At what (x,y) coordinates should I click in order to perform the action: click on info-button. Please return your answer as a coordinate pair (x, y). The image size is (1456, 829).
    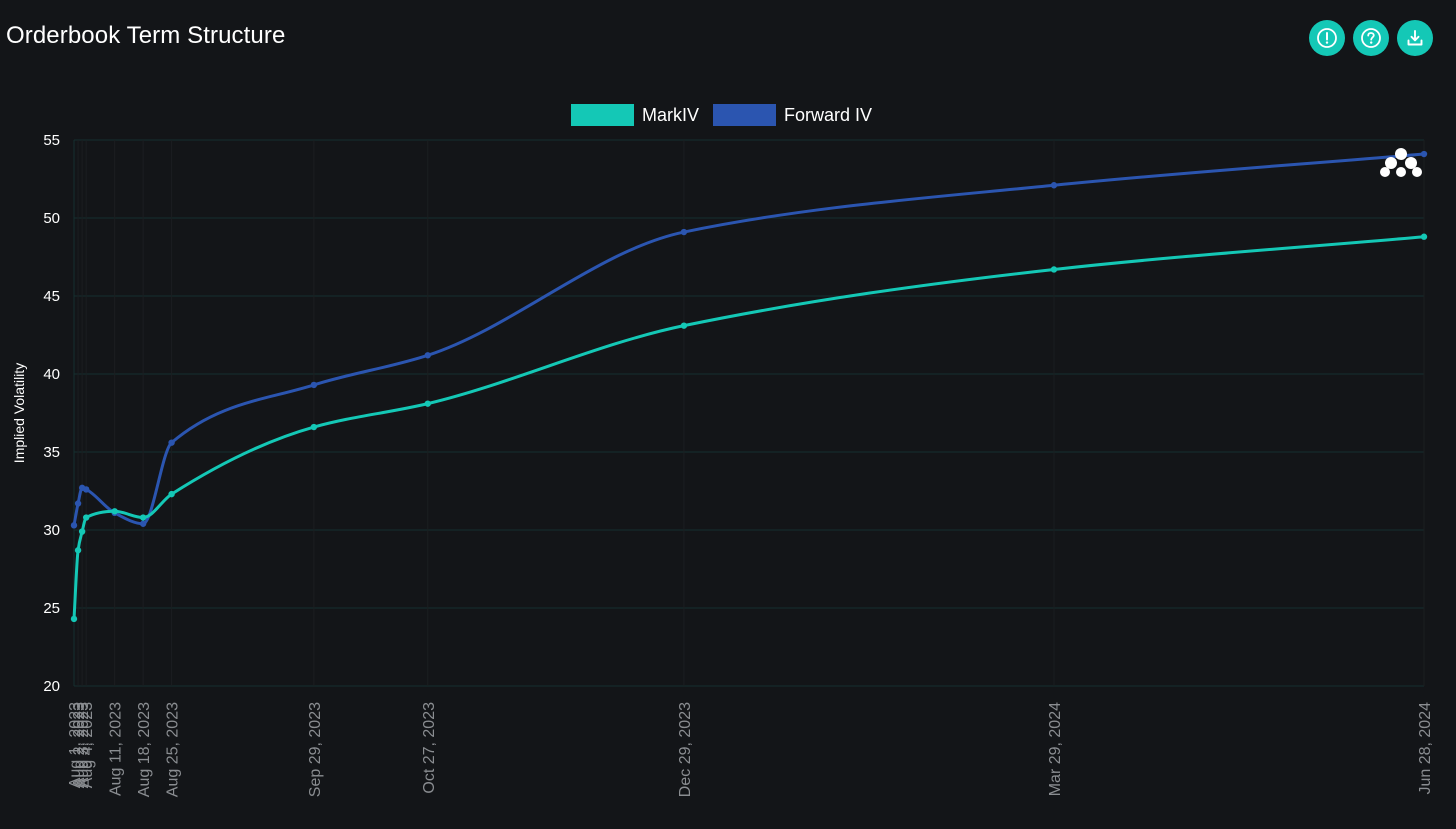
    Looking at the image, I should click on (1327, 38).